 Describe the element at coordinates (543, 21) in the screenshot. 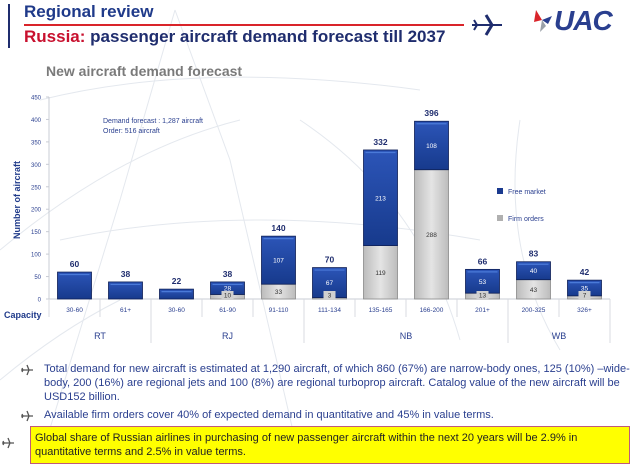

I see `uac-logo-mark` at that location.